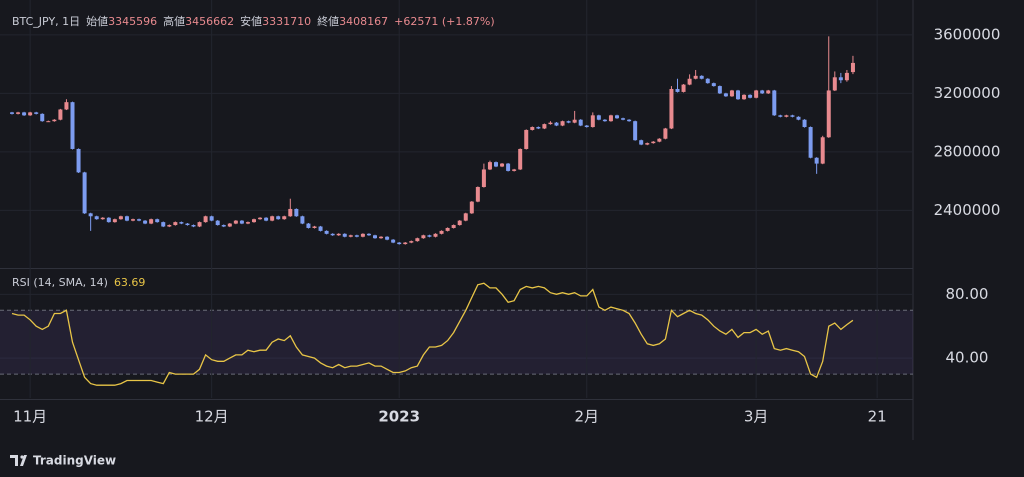  I want to click on x-tick-label: 2023, so click(399, 417).